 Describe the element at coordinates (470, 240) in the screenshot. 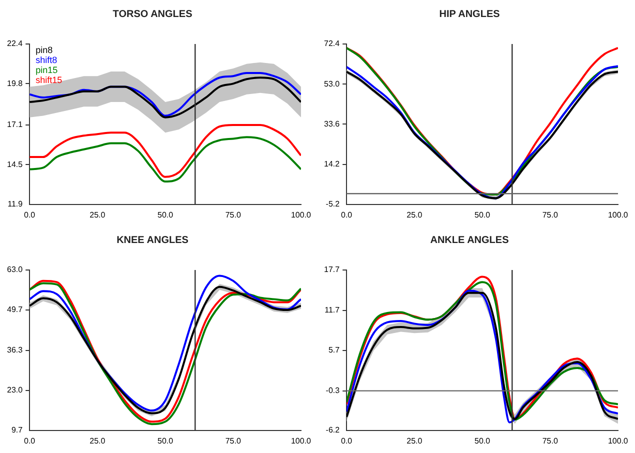

I see `chart-title: ANKLE ANGLES` at that location.